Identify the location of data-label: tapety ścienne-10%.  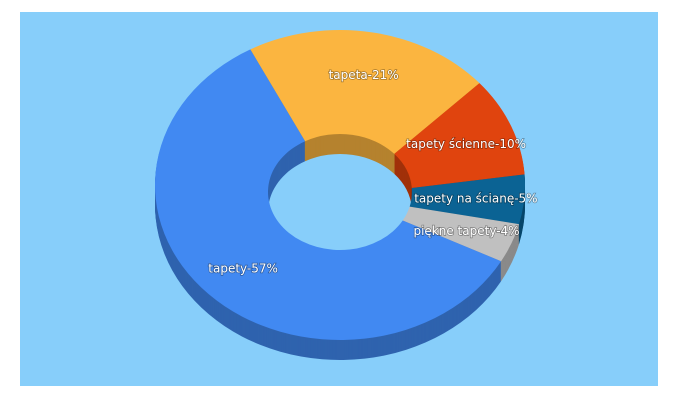
(466, 144).